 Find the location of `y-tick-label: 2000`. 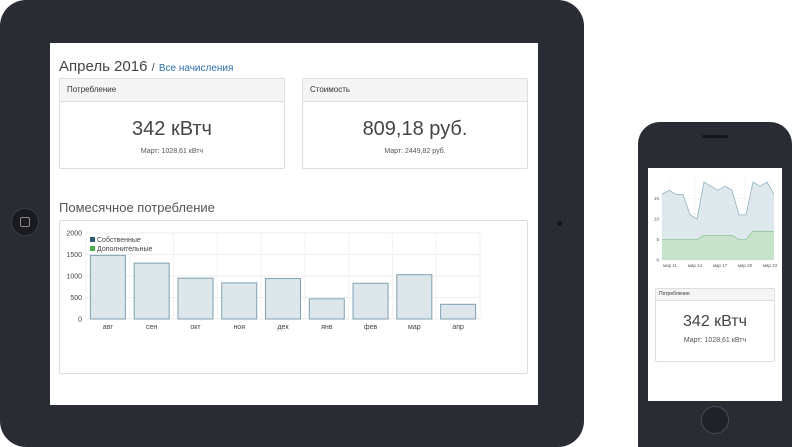

y-tick-label: 2000 is located at coordinates (74, 234).